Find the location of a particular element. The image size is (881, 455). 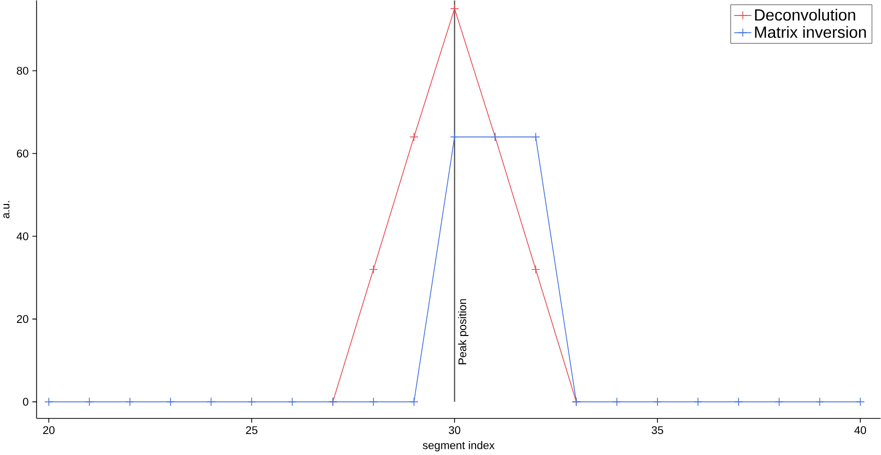

y-axis-title: a.u. is located at coordinates (6, 209).